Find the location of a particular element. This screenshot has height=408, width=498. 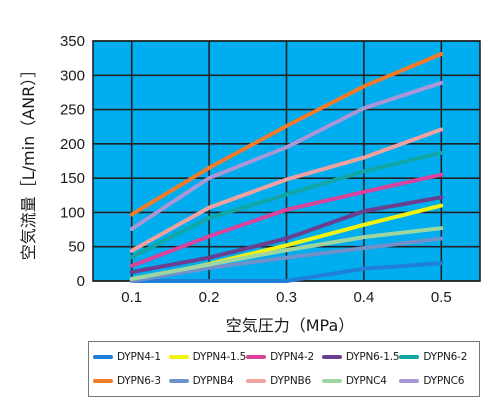

y-tick-label: 150 is located at coordinates (72, 178).